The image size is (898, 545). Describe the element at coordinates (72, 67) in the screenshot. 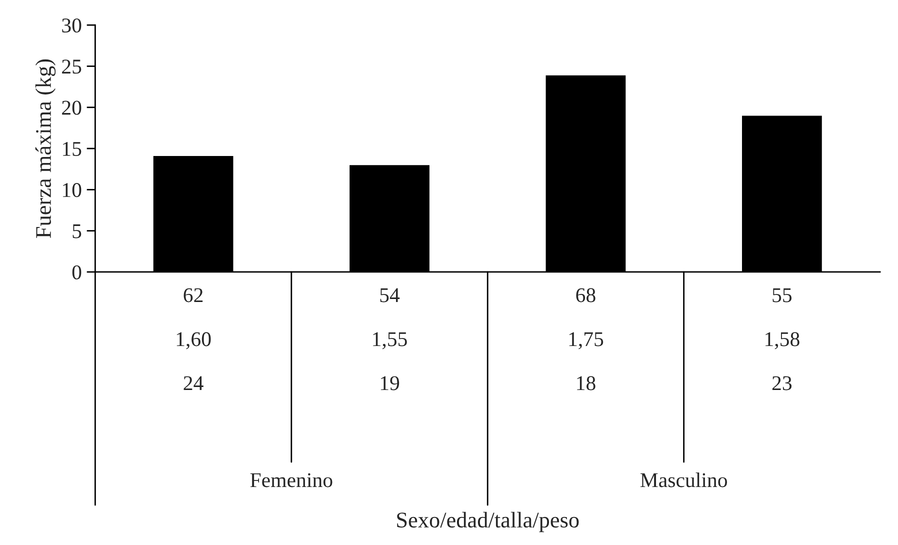

I see `y-tick-label: 25` at that location.